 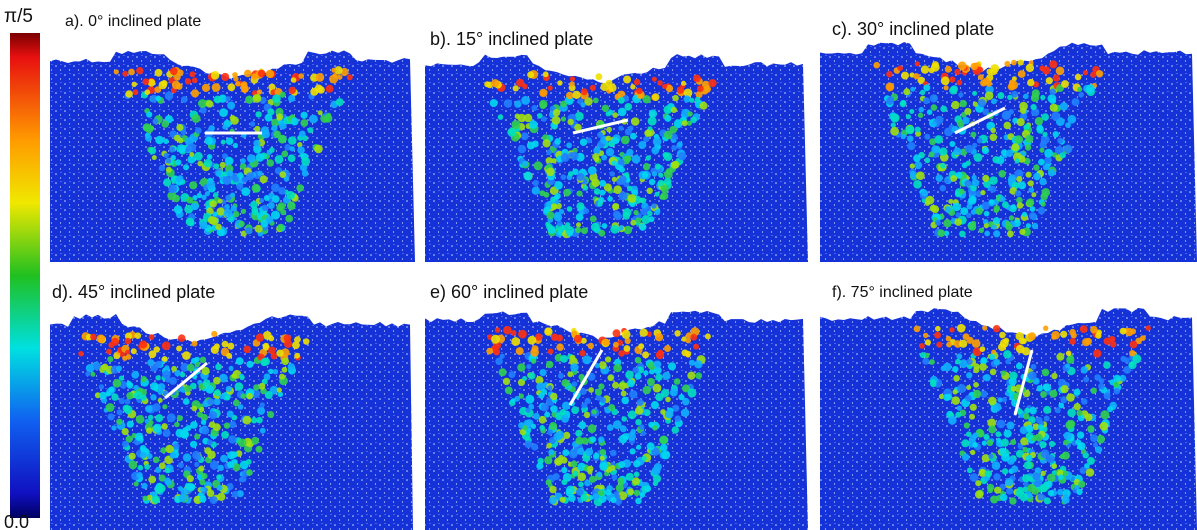 I want to click on plate, so click(x=600, y=126).